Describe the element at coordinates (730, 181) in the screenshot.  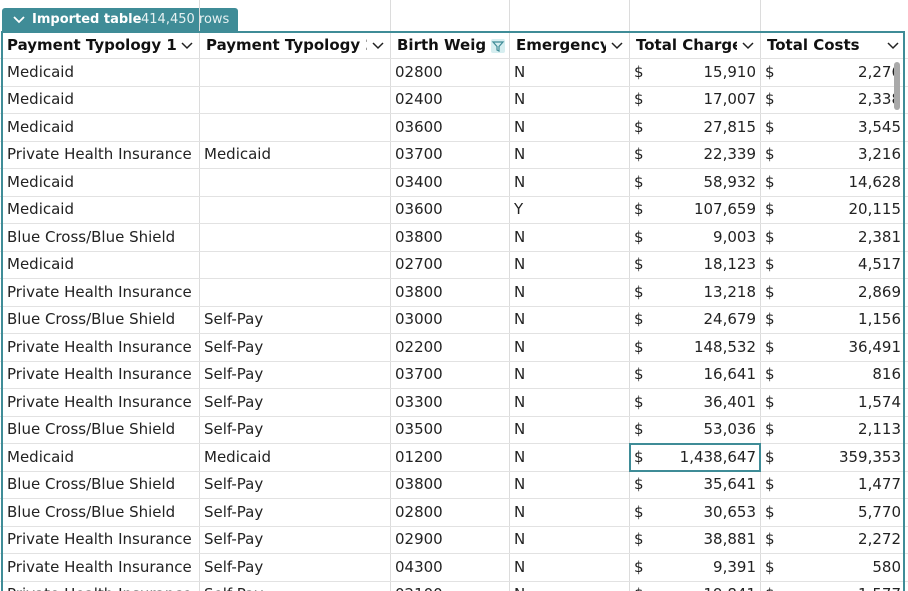
I see `table-cell: 58,932` at that location.